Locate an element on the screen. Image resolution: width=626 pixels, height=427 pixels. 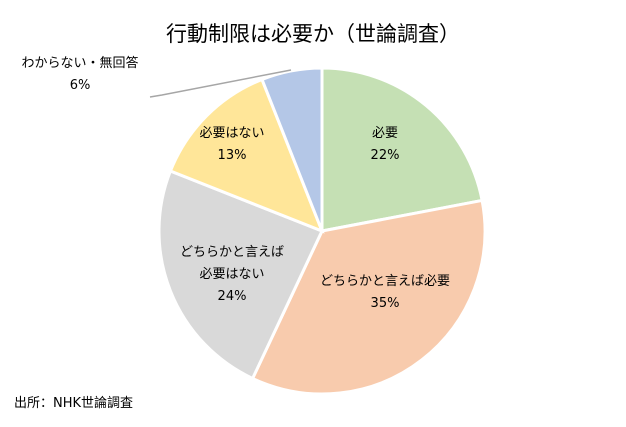
slice-category-label: わからない・無回答 is located at coordinates (79, 63).